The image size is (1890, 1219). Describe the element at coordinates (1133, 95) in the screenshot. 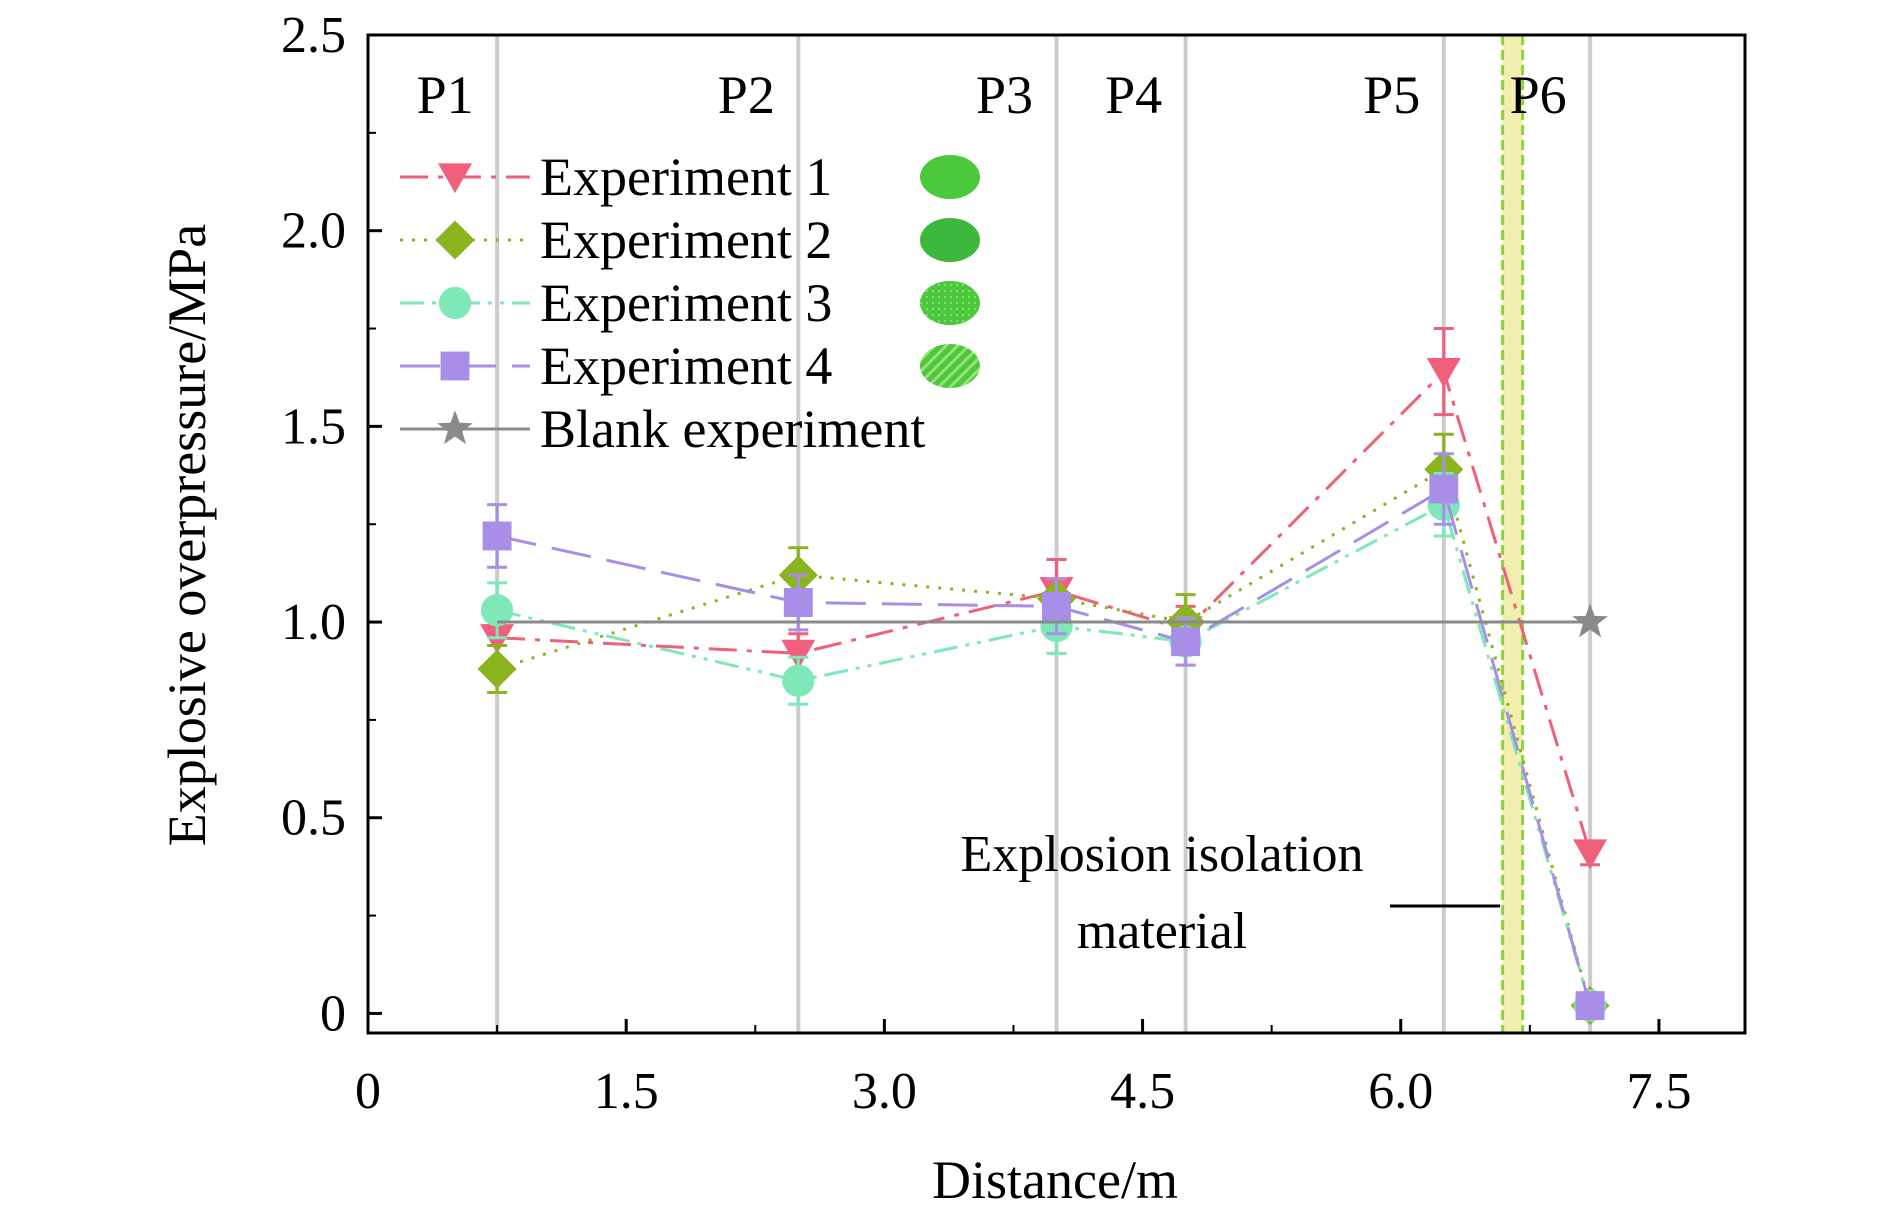

I see `point-label-p4: P4` at that location.